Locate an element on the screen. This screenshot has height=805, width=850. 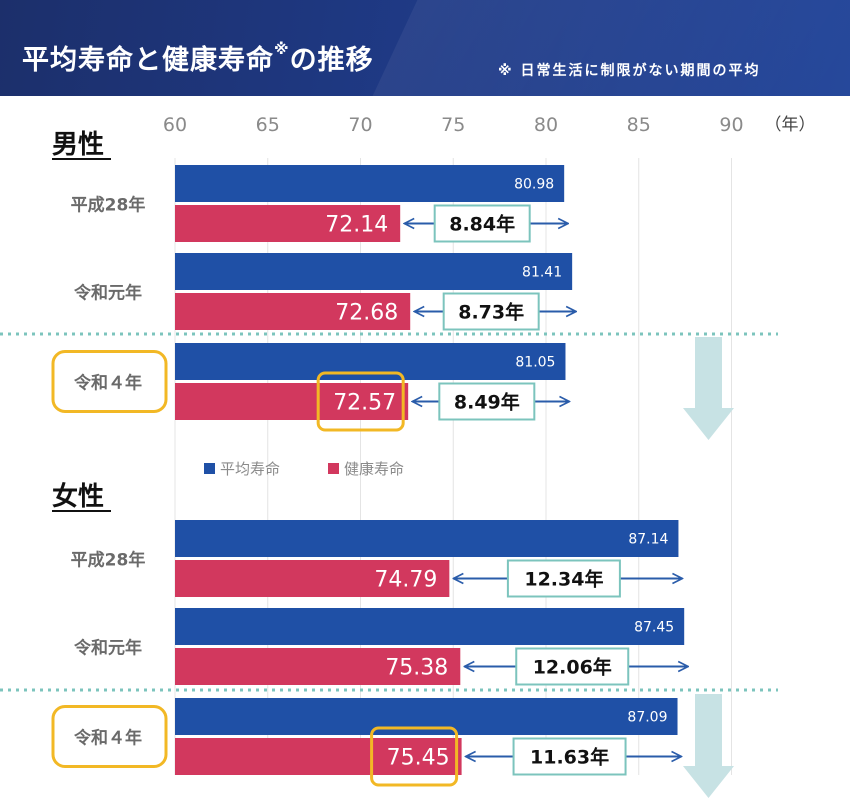
chart-note: ※ 日常生活に制限がない期間の平均 is located at coordinates (629, 71).